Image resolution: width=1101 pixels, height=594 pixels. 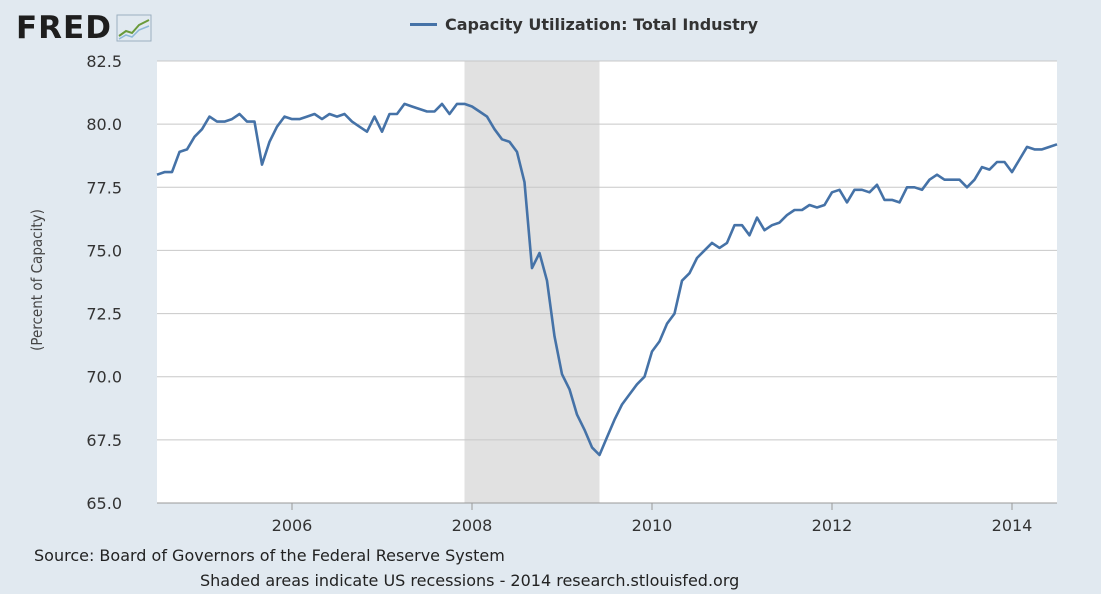 I want to click on legend-label: Capacity Utilization: Total Industry, so click(x=602, y=24).